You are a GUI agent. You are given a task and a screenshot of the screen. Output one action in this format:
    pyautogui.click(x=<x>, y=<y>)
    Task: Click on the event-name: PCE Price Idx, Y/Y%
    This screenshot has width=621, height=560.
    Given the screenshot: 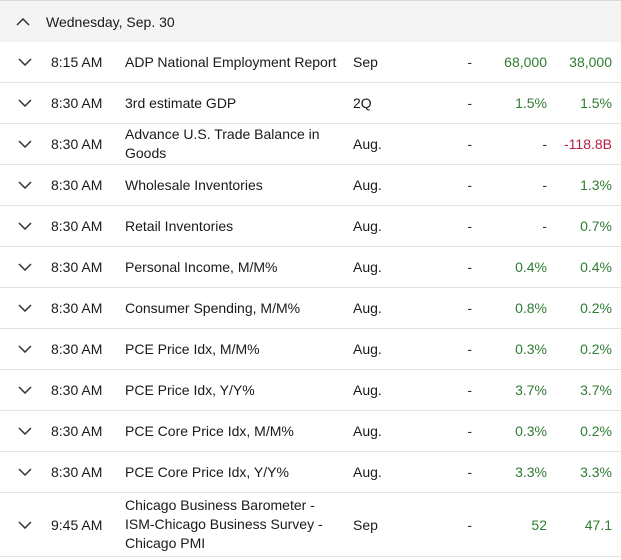 What is the action you would take?
    pyautogui.click(x=190, y=389)
    